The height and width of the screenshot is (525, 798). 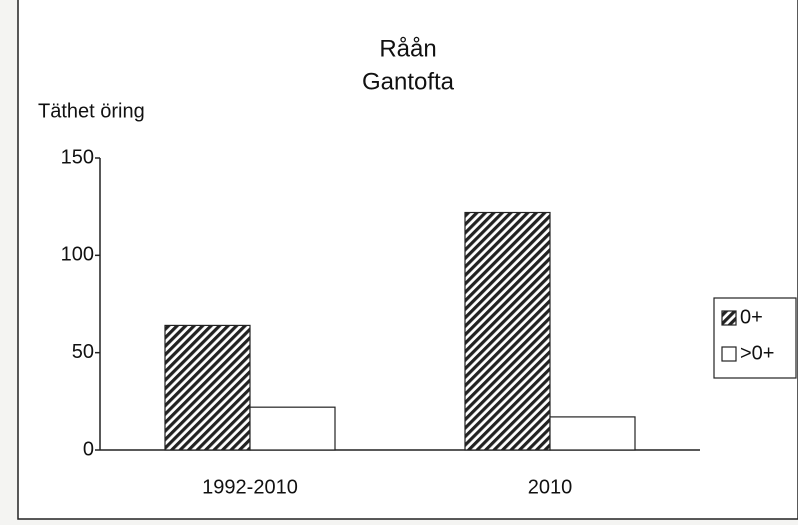 I want to click on y-tick-label: 50, so click(x=83, y=352).